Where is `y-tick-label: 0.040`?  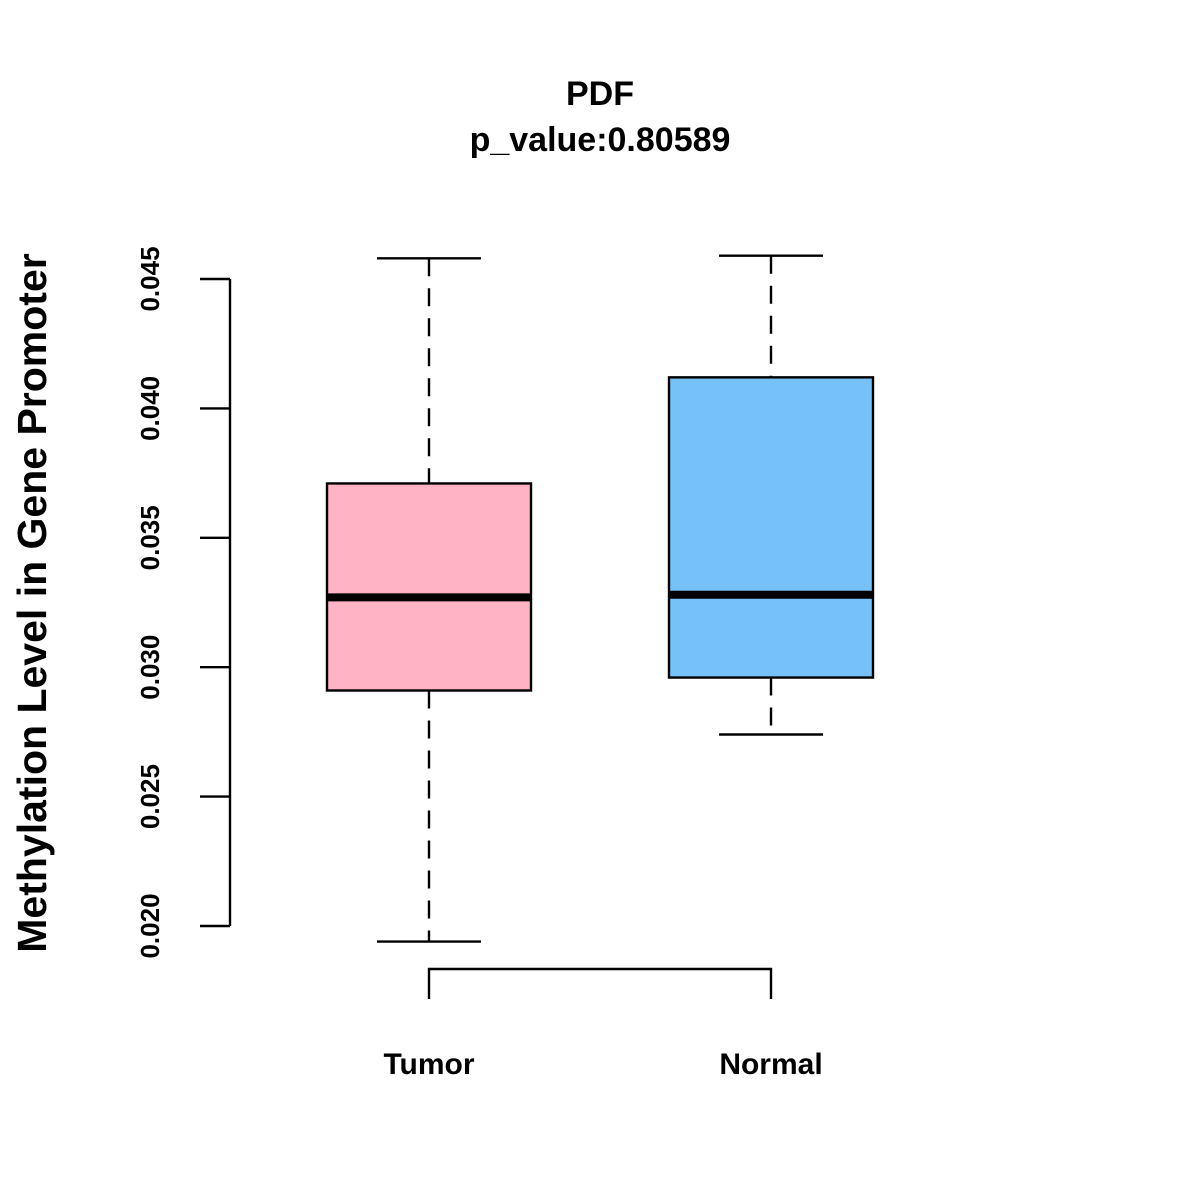 y-tick-label: 0.040 is located at coordinates (150, 408).